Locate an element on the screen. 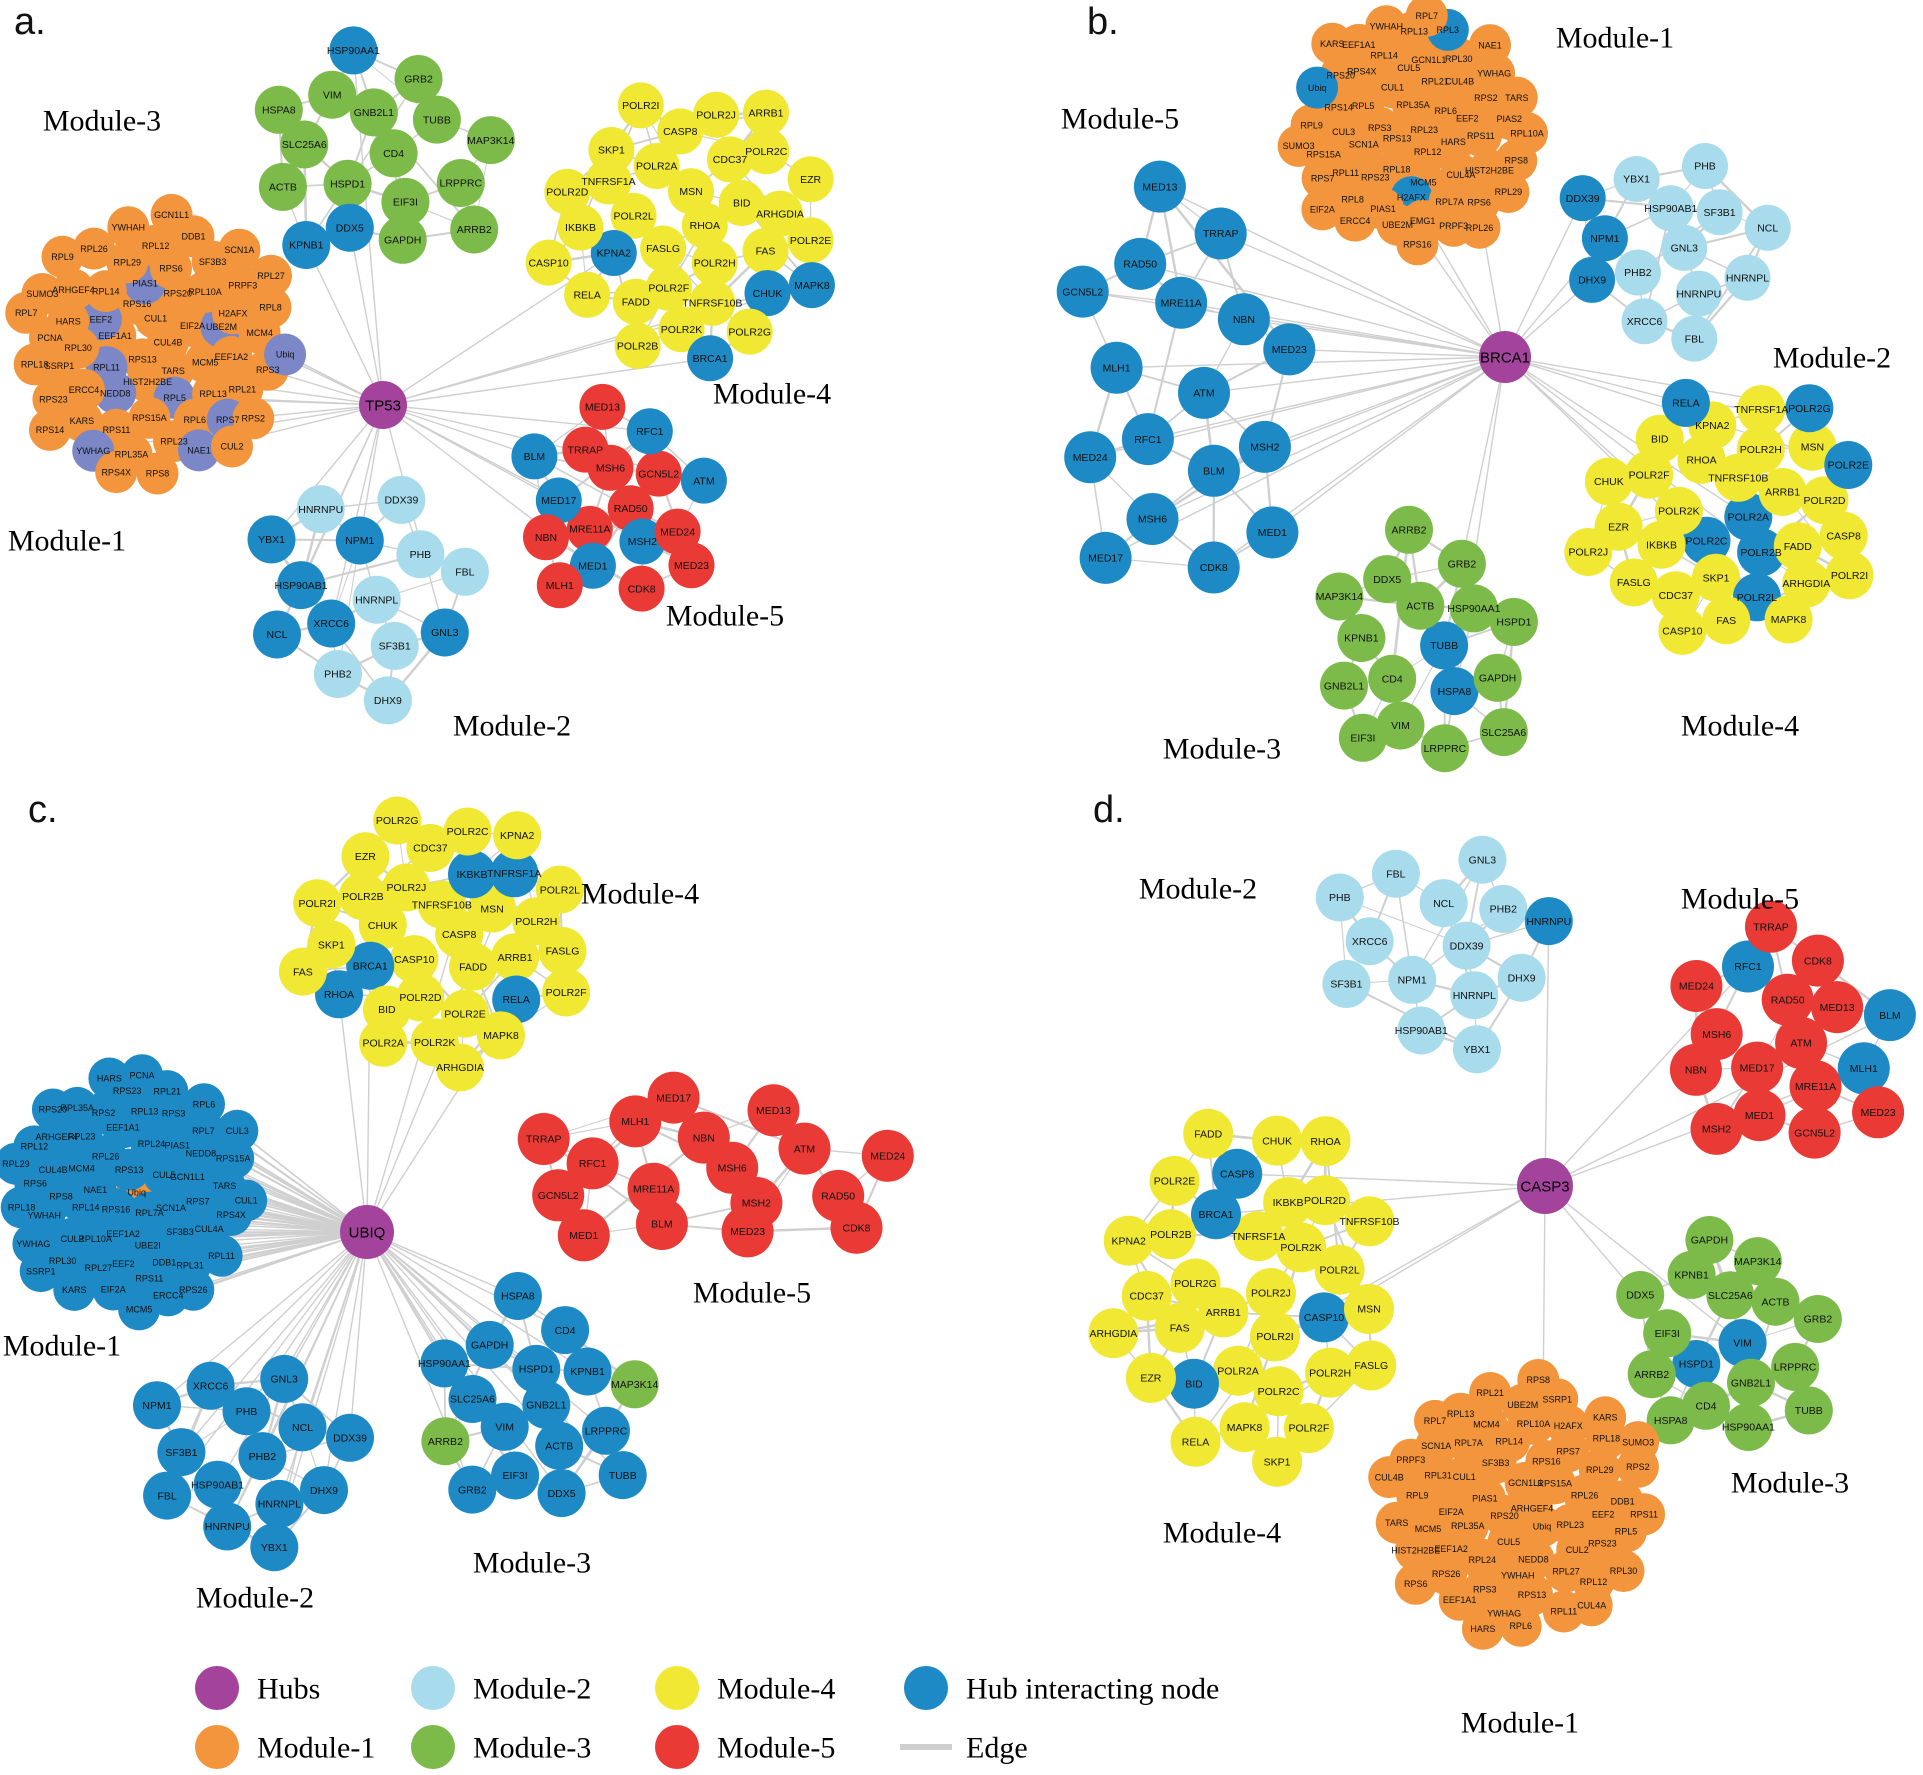 The image size is (1923, 1775). node-TRRAP is located at coordinates (1771, 926).